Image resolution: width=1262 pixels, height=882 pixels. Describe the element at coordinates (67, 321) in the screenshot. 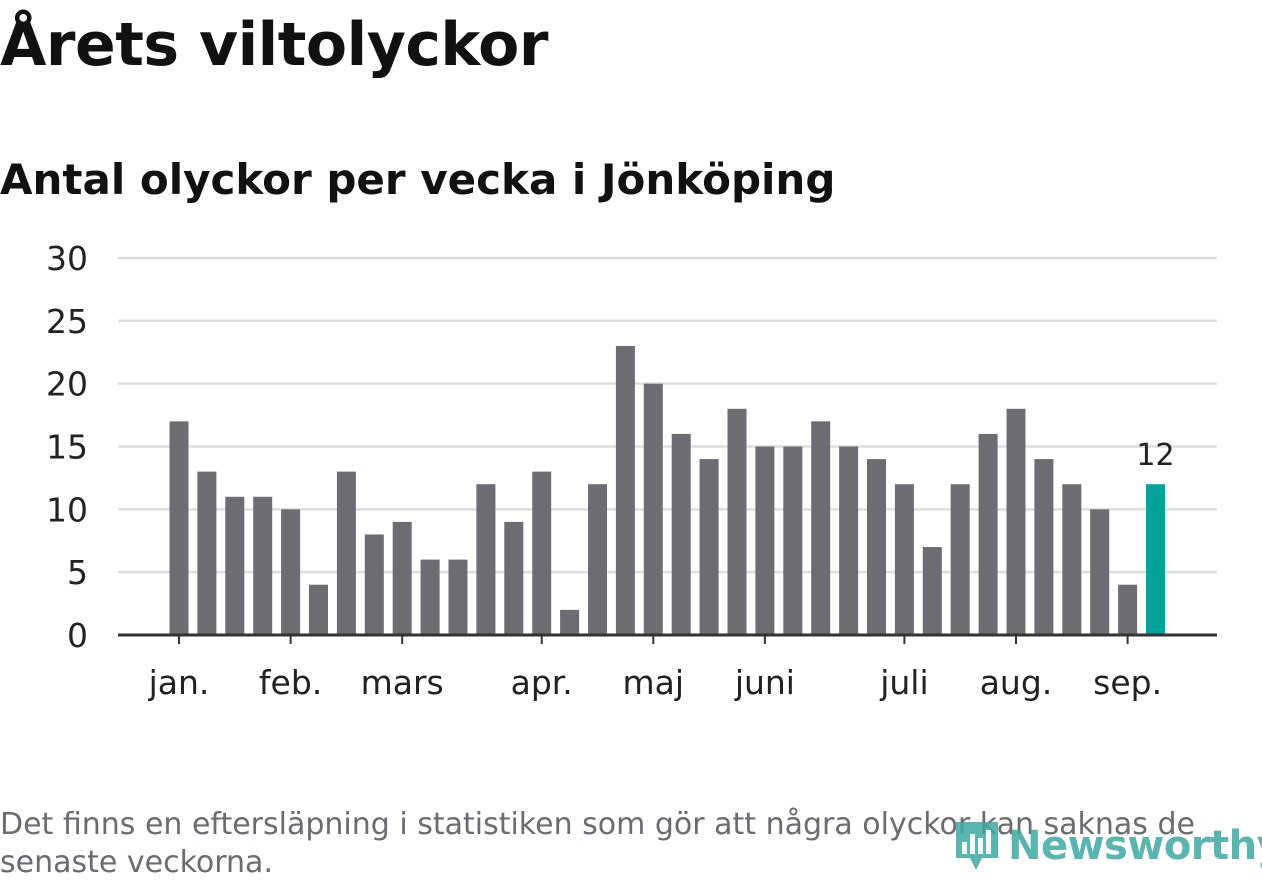

I see `y-tick-label: 25` at that location.